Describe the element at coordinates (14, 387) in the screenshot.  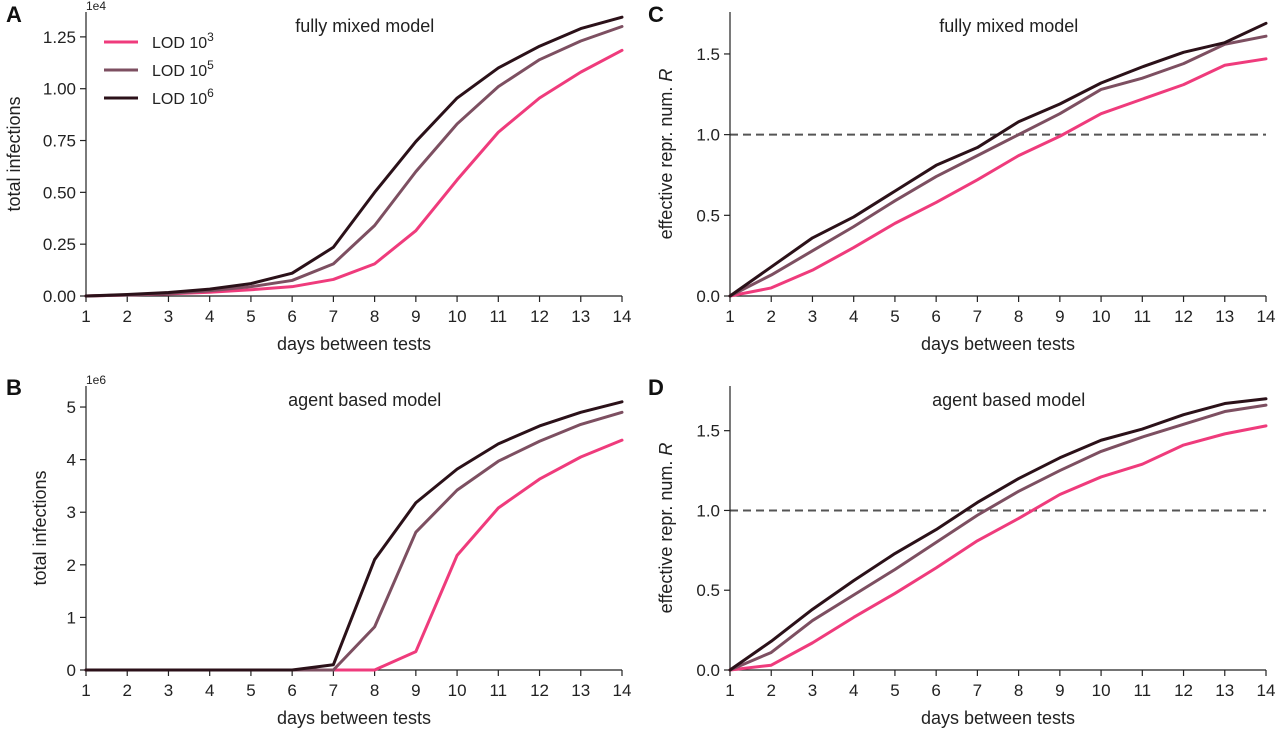
I see `panel-letter: B` at that location.